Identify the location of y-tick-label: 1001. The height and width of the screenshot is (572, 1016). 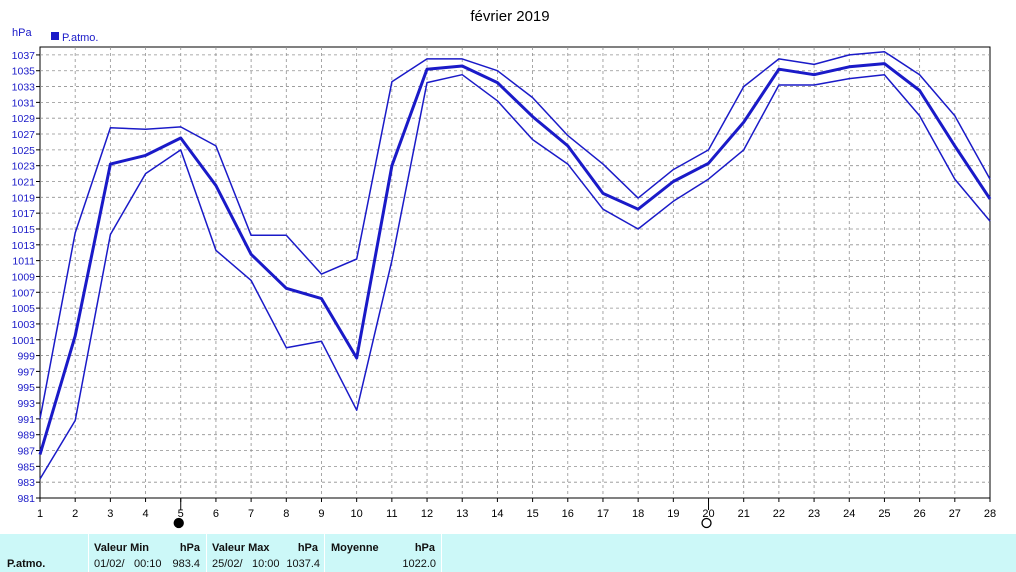
(24, 341).